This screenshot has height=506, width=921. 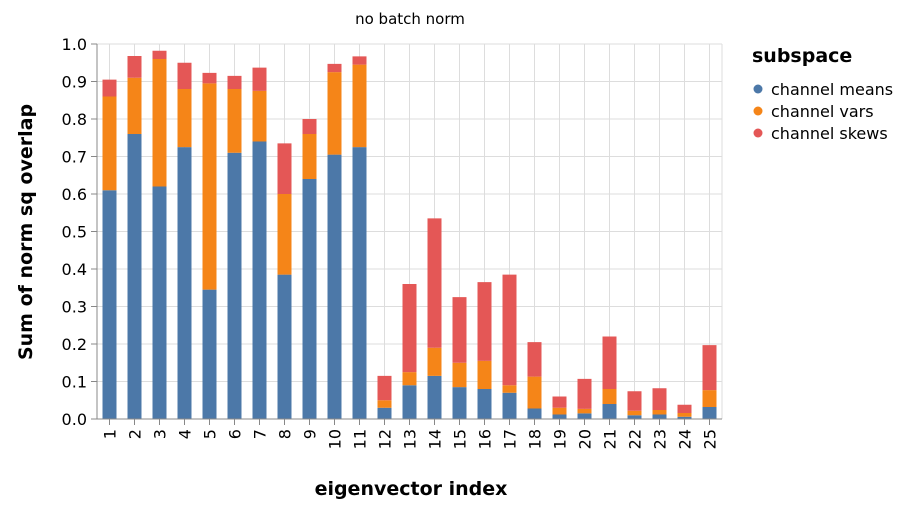 I want to click on legend-title: subspace, so click(x=802, y=56).